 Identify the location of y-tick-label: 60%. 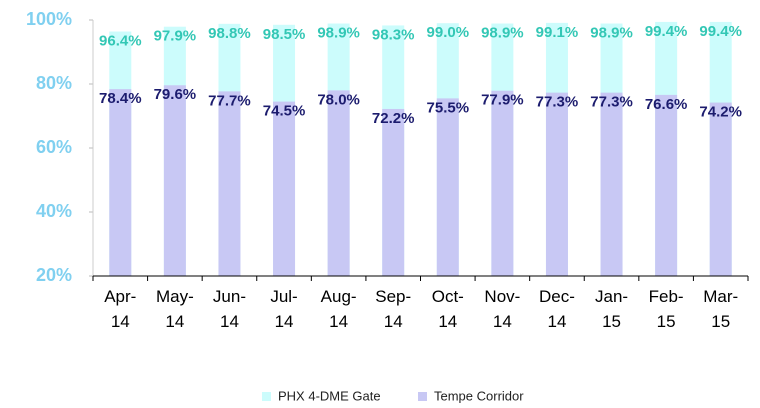
(54, 147).